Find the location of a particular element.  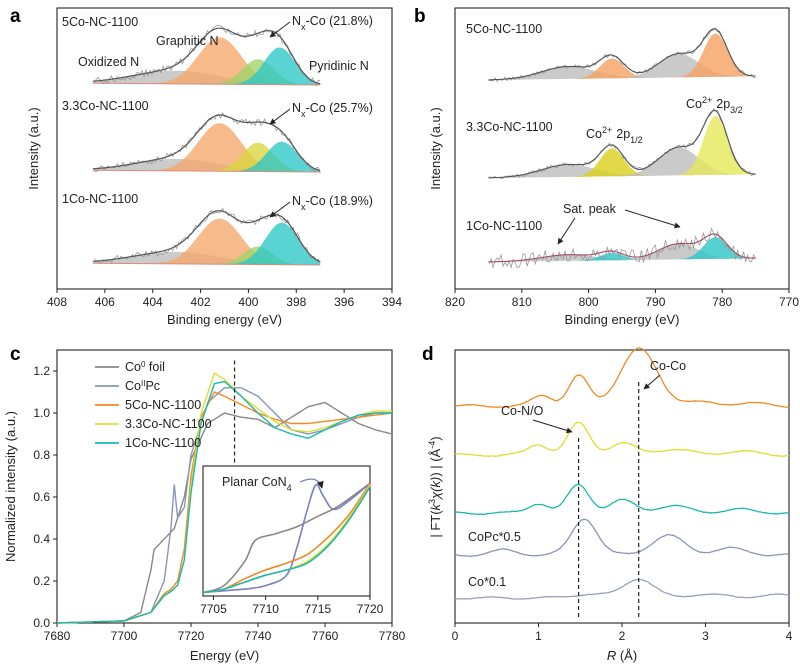

panel-a-x-axis-label: Binding energy (eV) is located at coordinates (224, 319).